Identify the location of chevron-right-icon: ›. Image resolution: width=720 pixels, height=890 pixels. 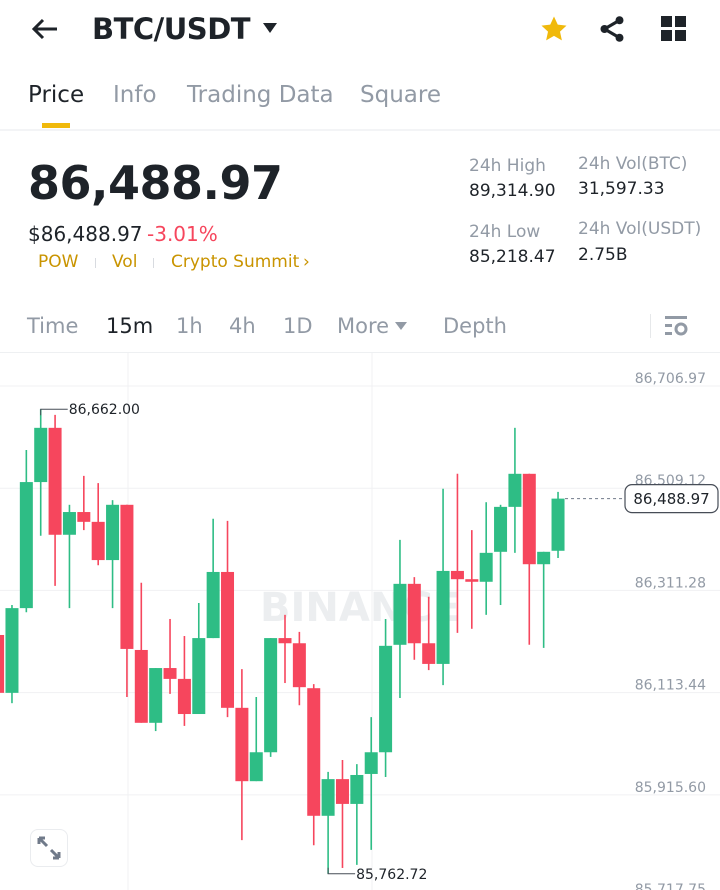
(306, 262).